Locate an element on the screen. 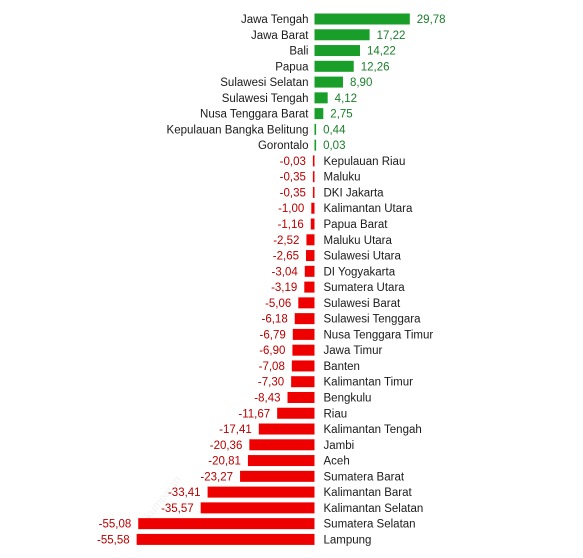  category-label: Sulawesi Barat is located at coordinates (363, 304).